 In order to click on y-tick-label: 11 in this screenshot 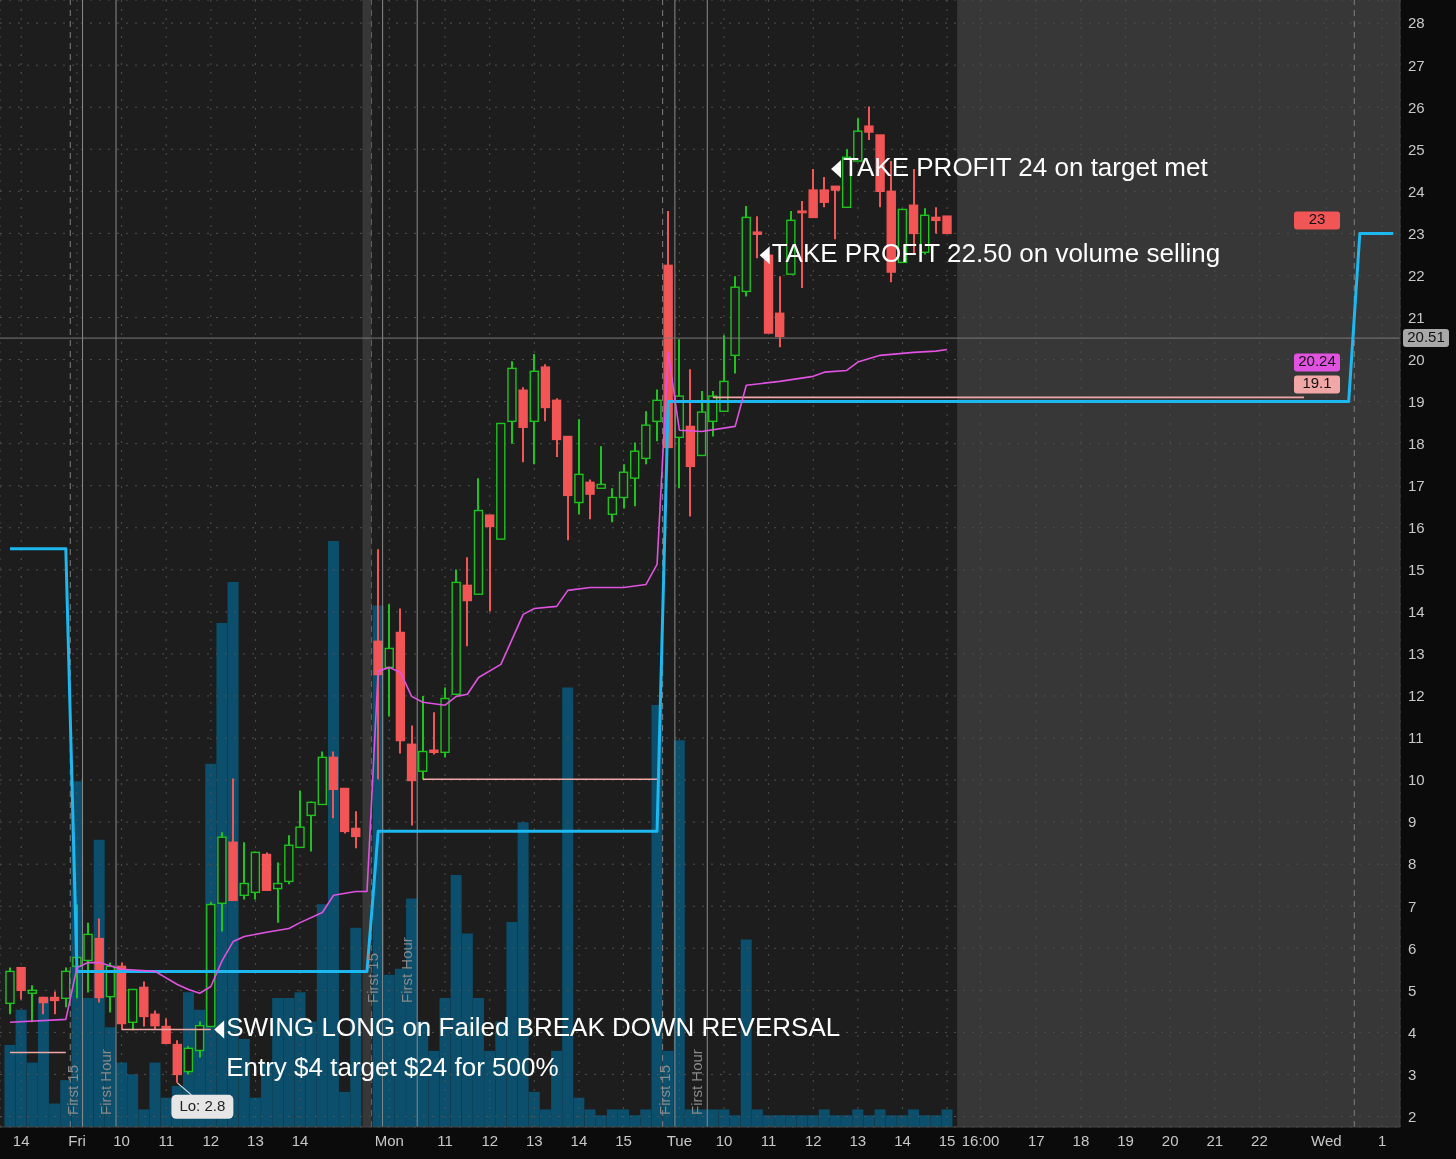, I will do `click(1416, 738)`.